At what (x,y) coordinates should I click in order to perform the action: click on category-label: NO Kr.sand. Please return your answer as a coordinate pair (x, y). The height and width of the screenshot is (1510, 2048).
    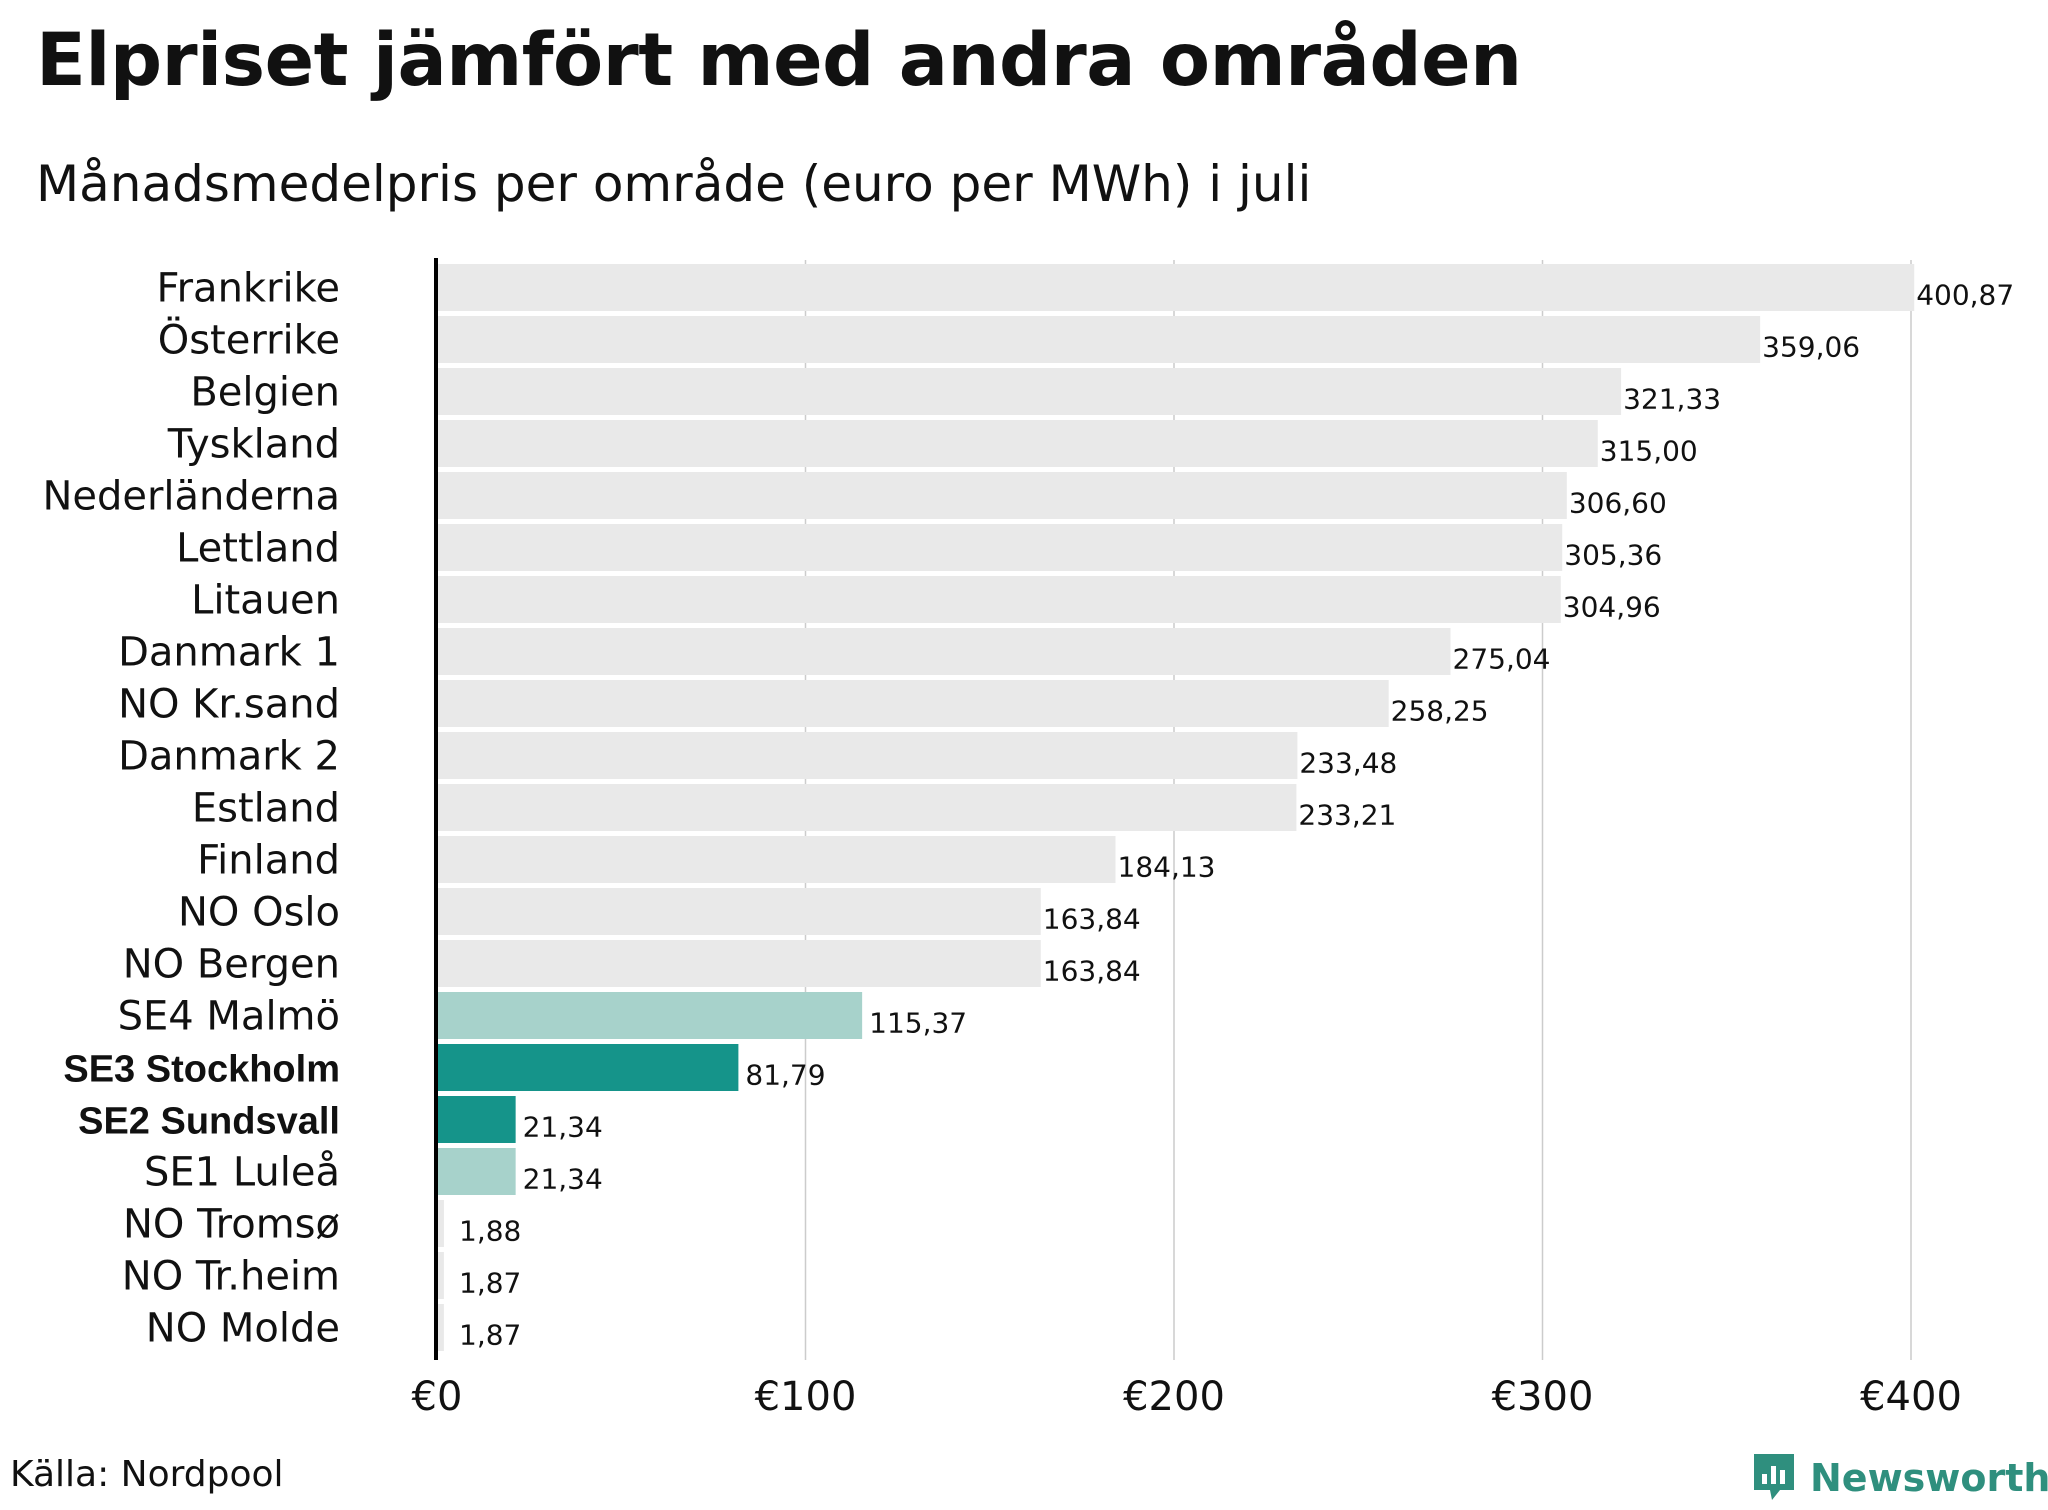
    Looking at the image, I should click on (229, 705).